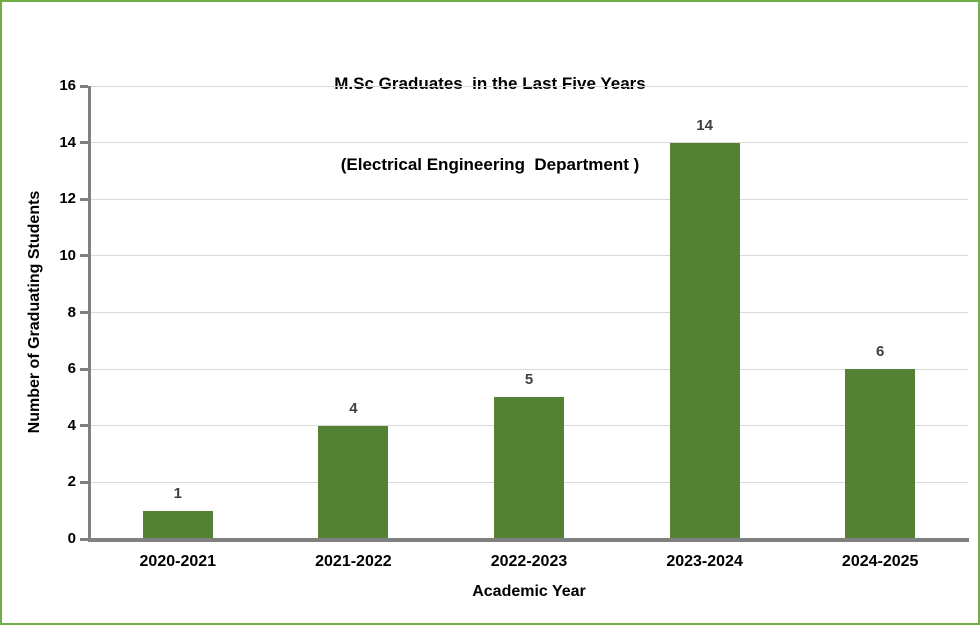 Image resolution: width=980 pixels, height=625 pixels. What do you see at coordinates (67, 142) in the screenshot?
I see `y-tick-label-14: 14` at bounding box center [67, 142].